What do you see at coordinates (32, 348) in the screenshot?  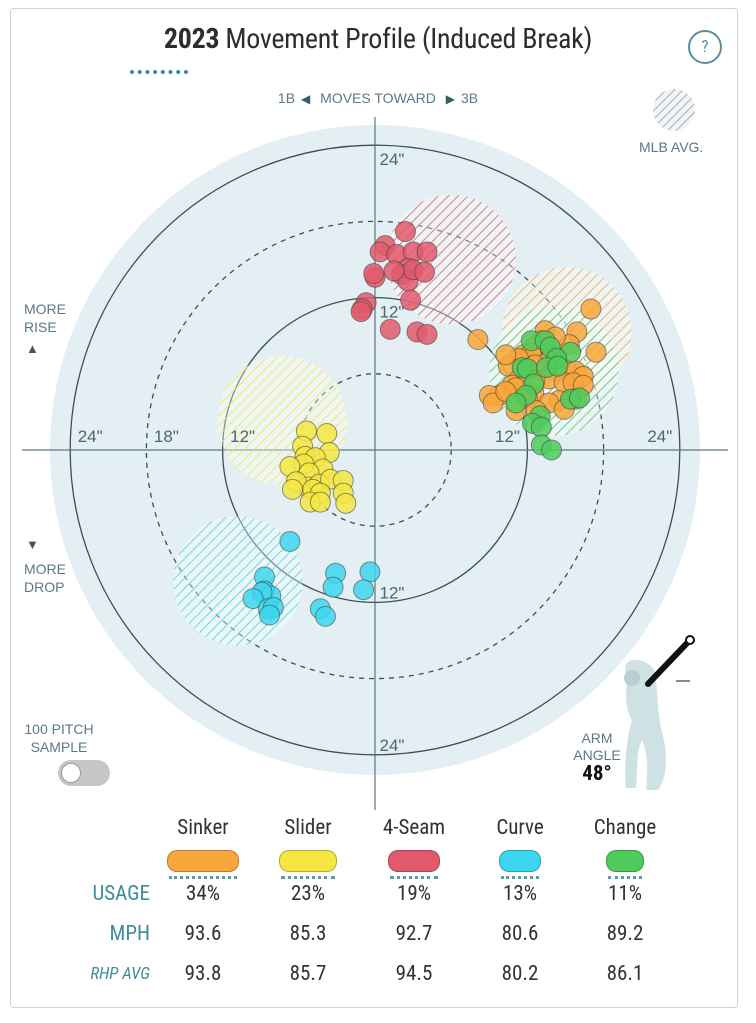 I see `arrow-up-icon: ▲` at bounding box center [32, 348].